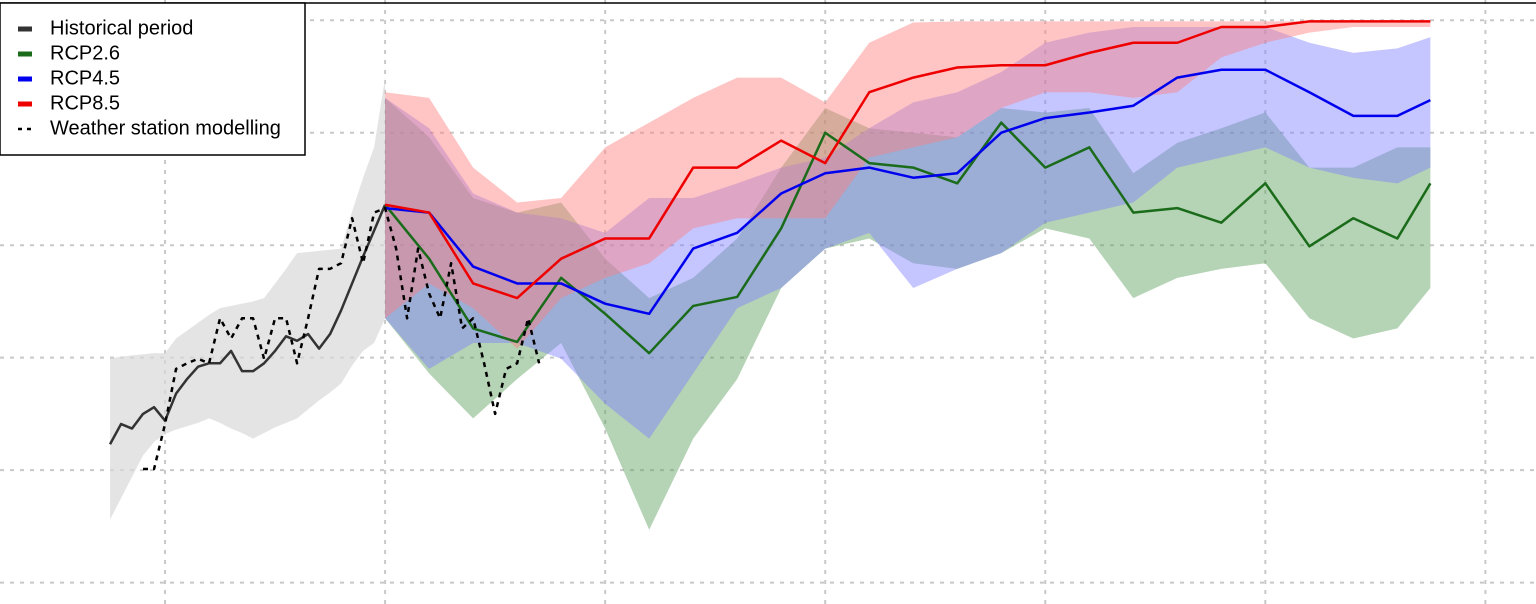  Describe the element at coordinates (85, 53) in the screenshot. I see `legend-label: RCP2.6` at that location.